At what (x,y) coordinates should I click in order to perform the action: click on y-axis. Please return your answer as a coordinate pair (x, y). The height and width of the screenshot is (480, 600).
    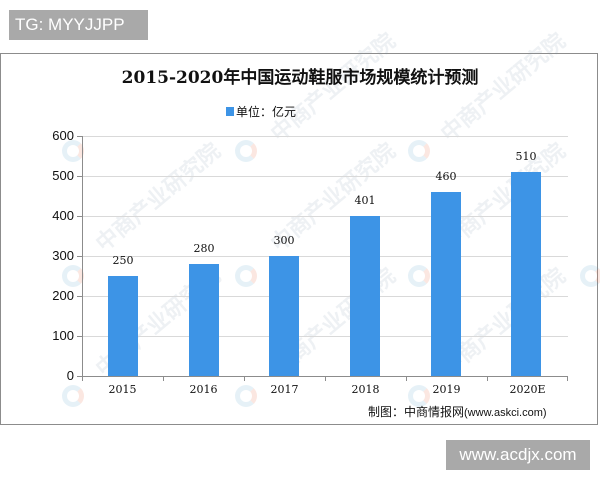
    Looking at the image, I should click on (82, 256).